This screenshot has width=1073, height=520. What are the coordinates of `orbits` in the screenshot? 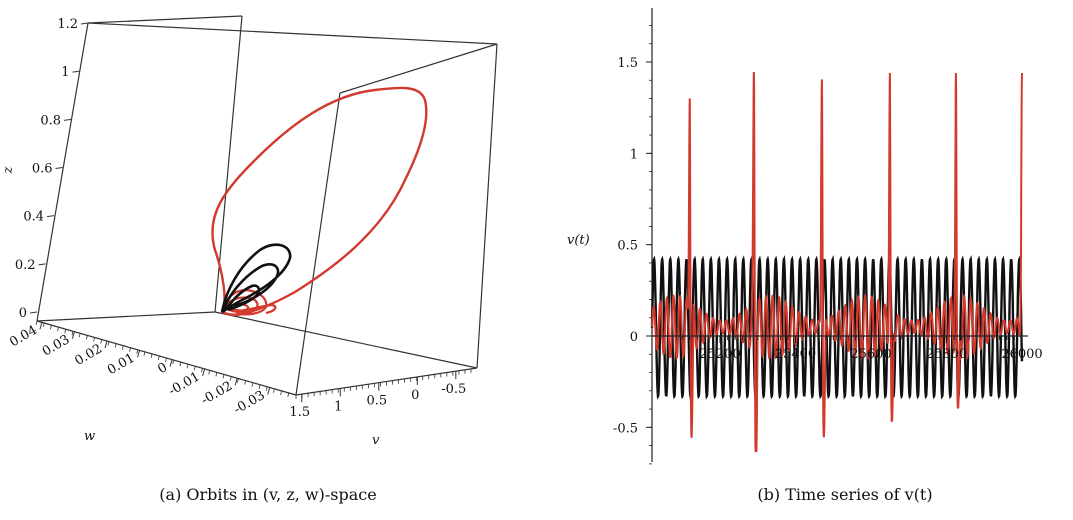 It's located at (319, 201).